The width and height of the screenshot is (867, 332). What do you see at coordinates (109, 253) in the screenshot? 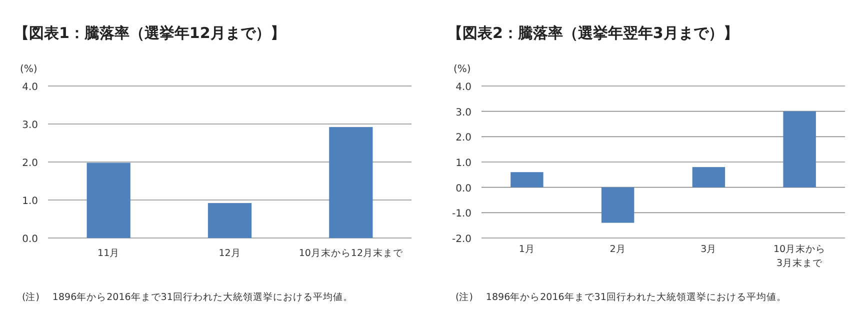
I see `x-tick-label: 11月` at bounding box center [109, 253].